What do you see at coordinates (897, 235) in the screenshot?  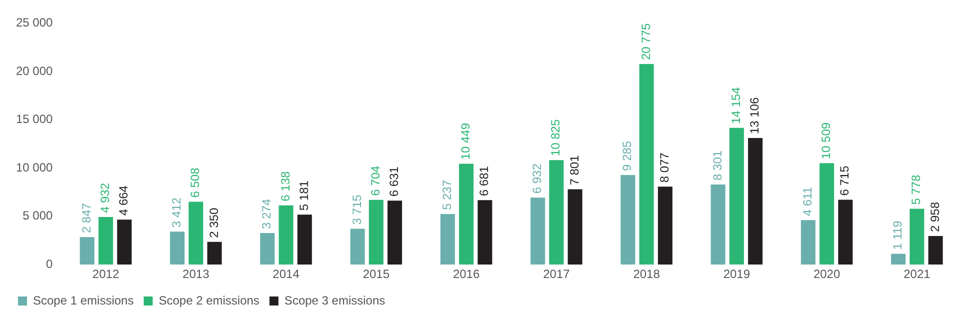 I see `data-label: 1 119` at bounding box center [897, 235].